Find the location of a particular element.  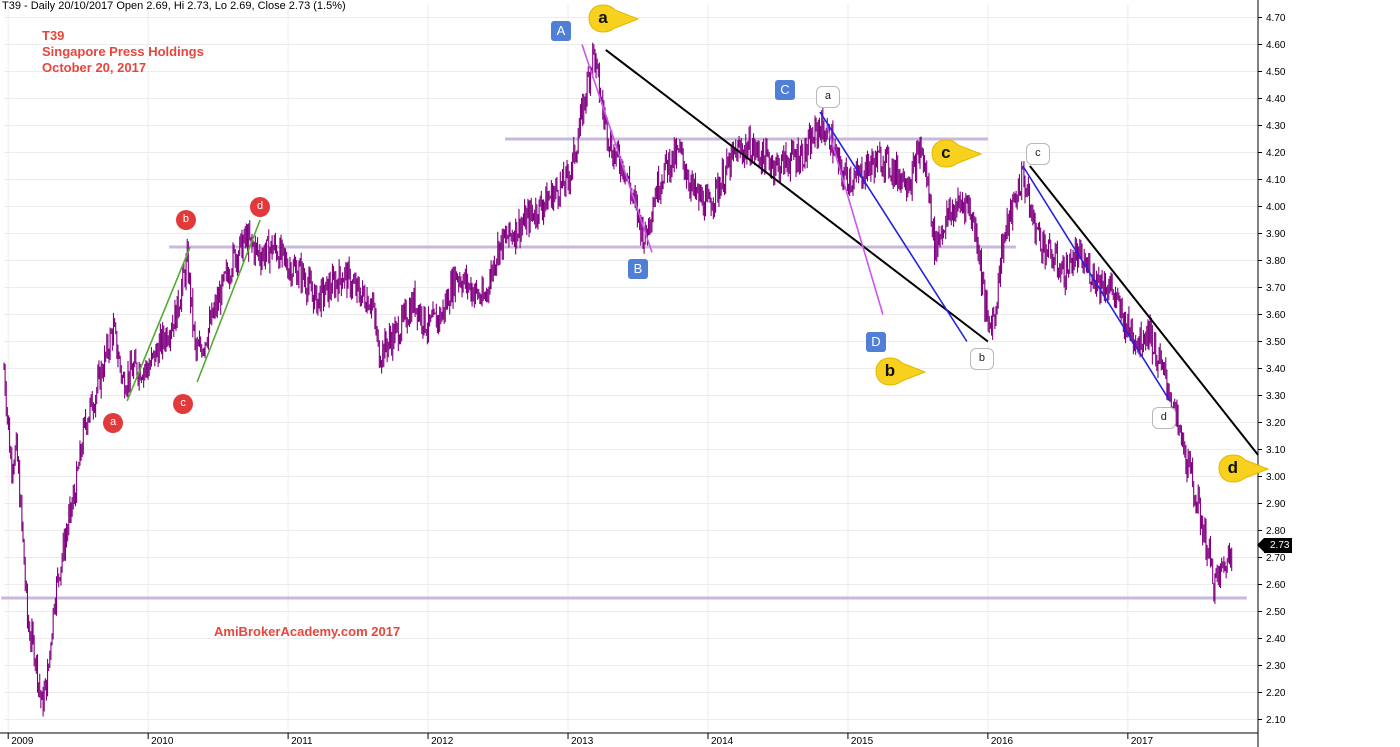

x-tick-label: 2011 is located at coordinates (302, 741).